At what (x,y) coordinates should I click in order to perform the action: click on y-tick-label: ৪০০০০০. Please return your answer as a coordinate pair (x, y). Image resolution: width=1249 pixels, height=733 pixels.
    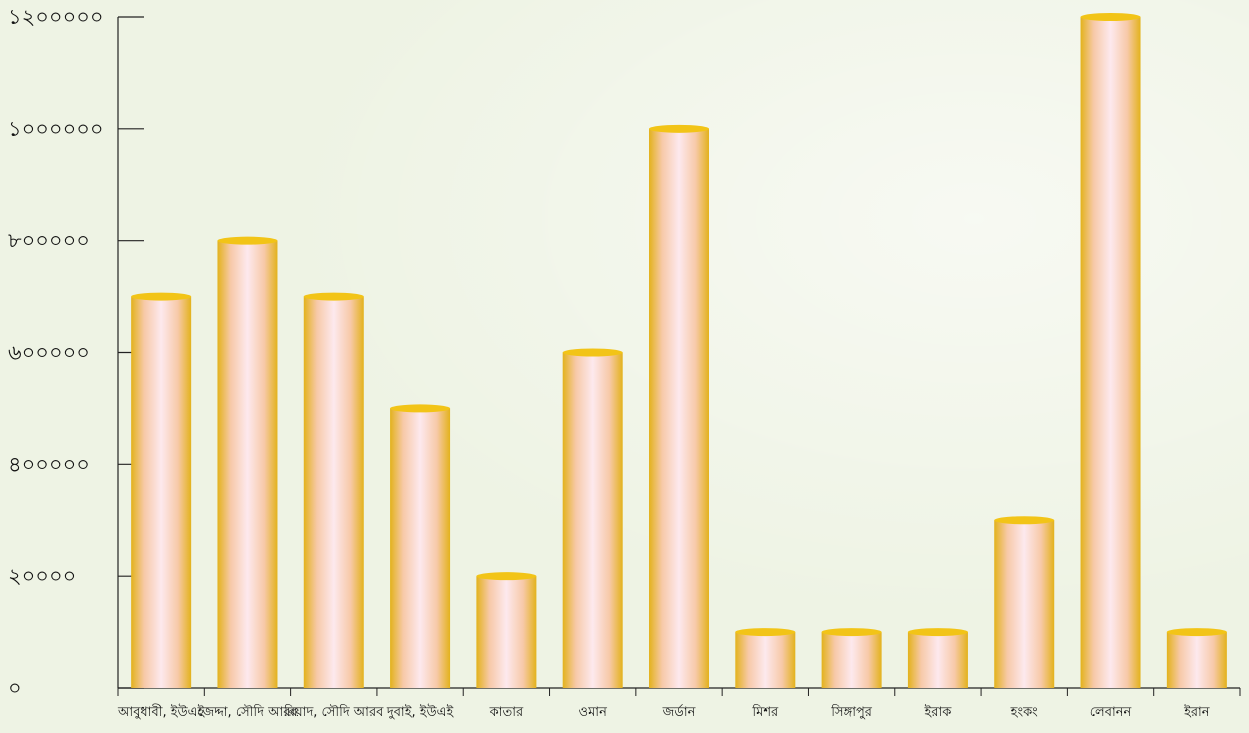
    Looking at the image, I should click on (49, 464).